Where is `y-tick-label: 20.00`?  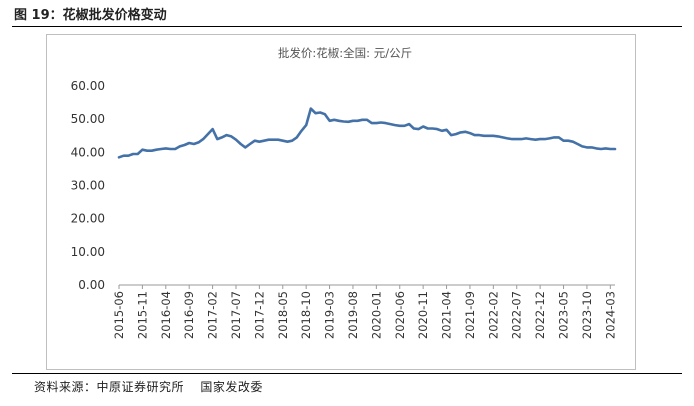
y-tick-label: 20.00 is located at coordinates (88, 219).